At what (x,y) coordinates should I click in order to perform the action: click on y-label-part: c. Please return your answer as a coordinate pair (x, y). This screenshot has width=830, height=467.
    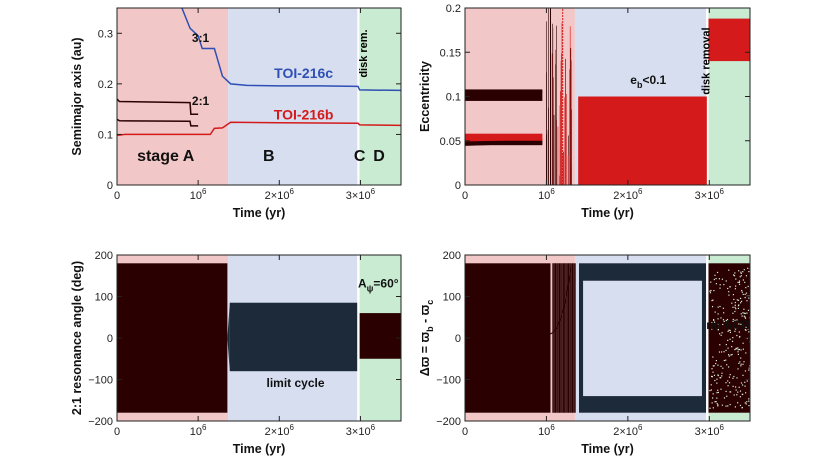
    Looking at the image, I should click on (430, 302).